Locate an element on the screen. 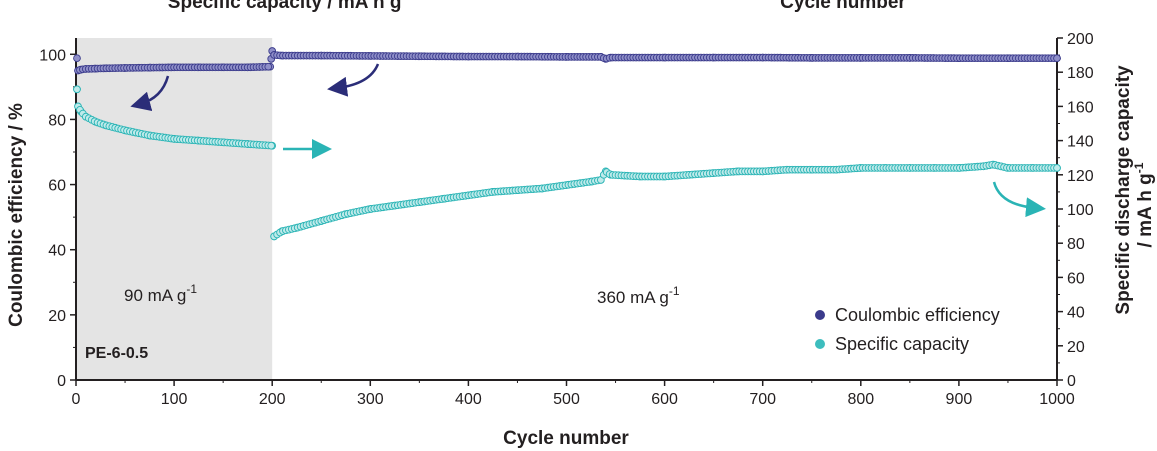  arrow-left-axis-icon is located at coordinates (150, 93).